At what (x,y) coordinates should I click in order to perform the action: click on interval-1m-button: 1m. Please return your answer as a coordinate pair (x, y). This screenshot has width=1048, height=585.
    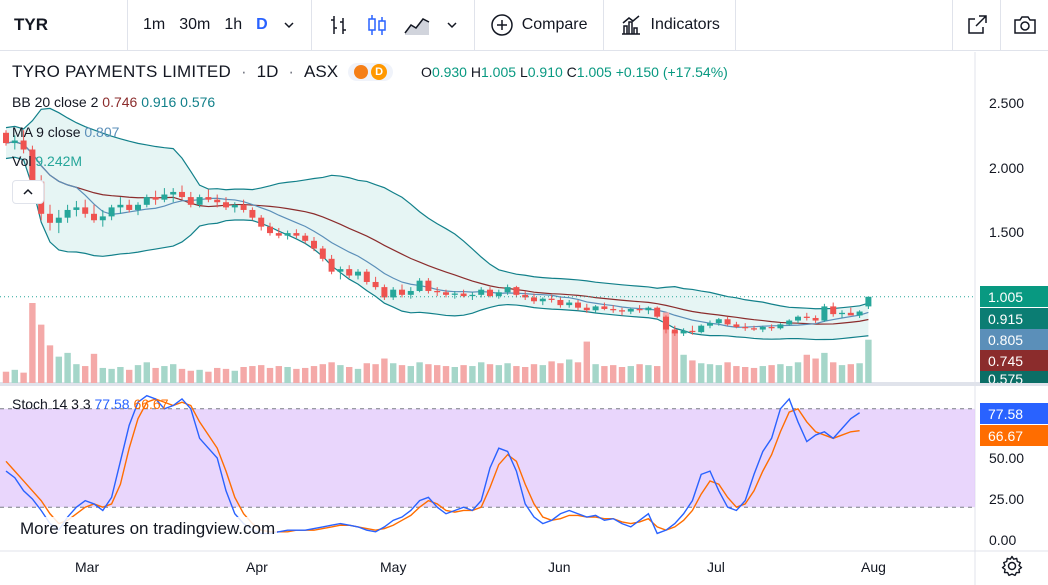
    Looking at the image, I should click on (154, 24).